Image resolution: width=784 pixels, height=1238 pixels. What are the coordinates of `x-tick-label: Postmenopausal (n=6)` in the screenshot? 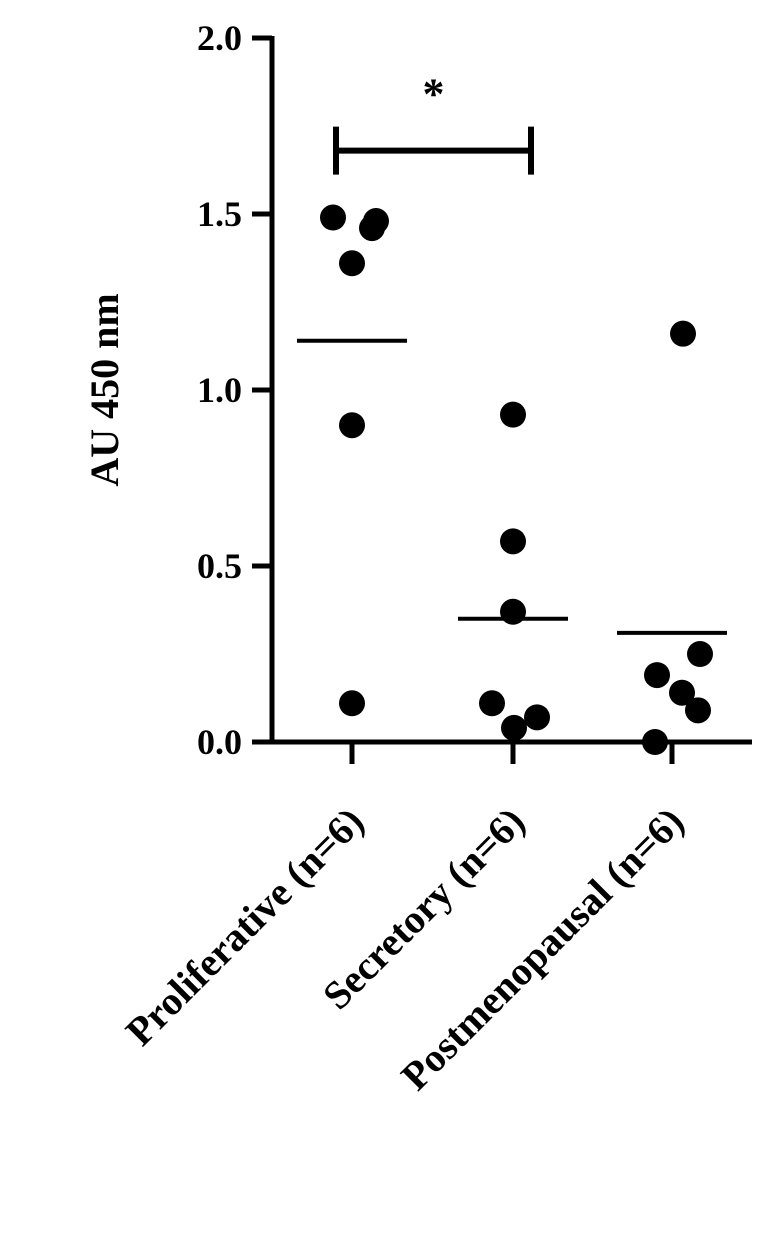 It's located at (542, 949).